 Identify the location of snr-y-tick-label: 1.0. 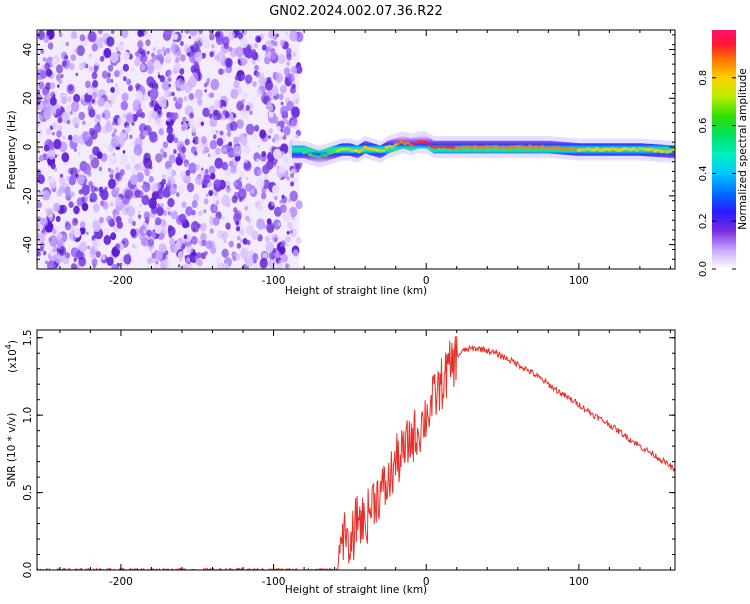
(28, 415).